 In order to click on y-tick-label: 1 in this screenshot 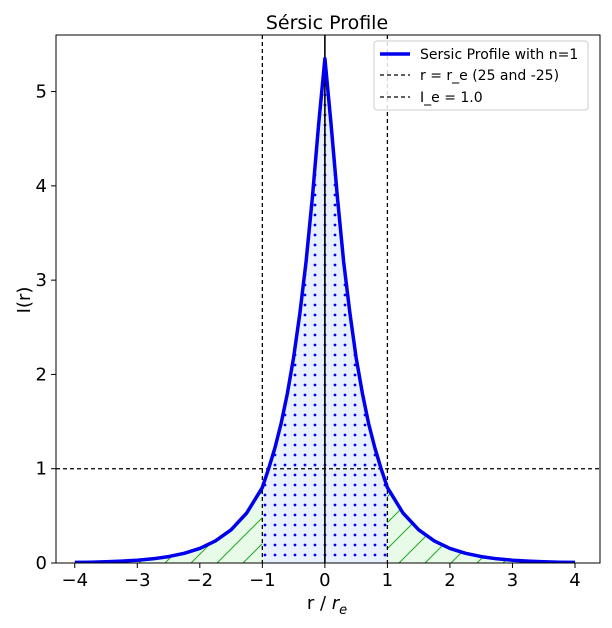, I will do `click(41, 469)`.